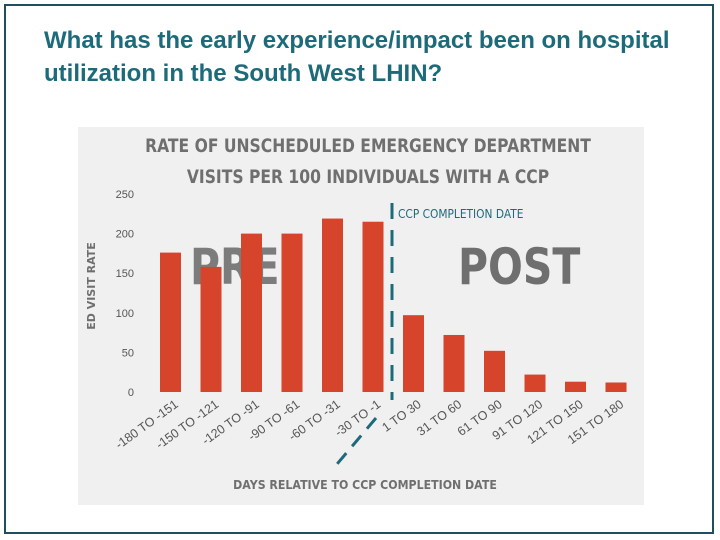 Image resolution: width=720 pixels, height=540 pixels. Describe the element at coordinates (125, 314) in the screenshot. I see `y-tick-label: 100` at that location.